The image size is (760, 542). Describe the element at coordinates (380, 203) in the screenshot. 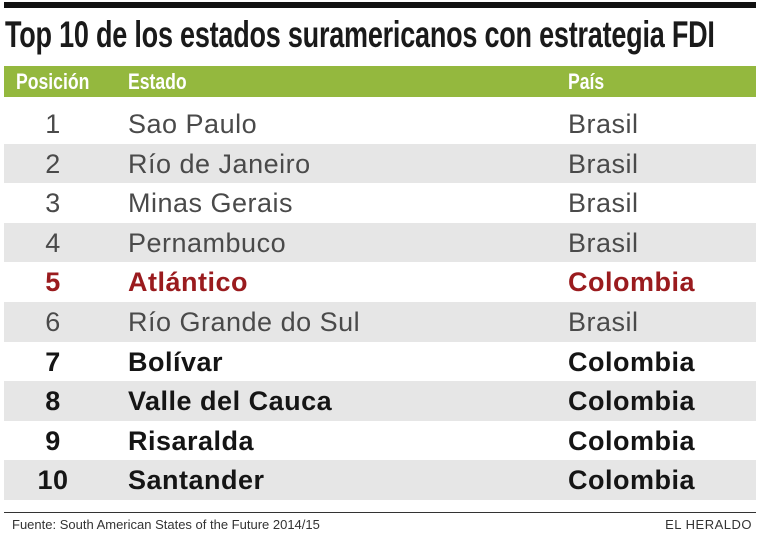

I see `table-row: 3 Minas Gerais Brasil` at that location.